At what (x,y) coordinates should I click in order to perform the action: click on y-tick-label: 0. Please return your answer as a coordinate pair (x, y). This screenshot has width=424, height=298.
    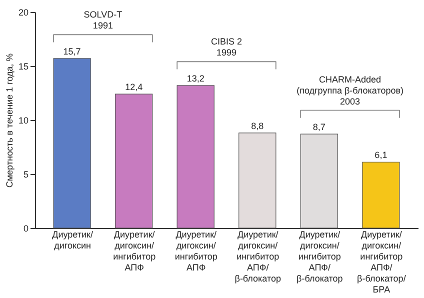
    Looking at the image, I should click on (25, 229).